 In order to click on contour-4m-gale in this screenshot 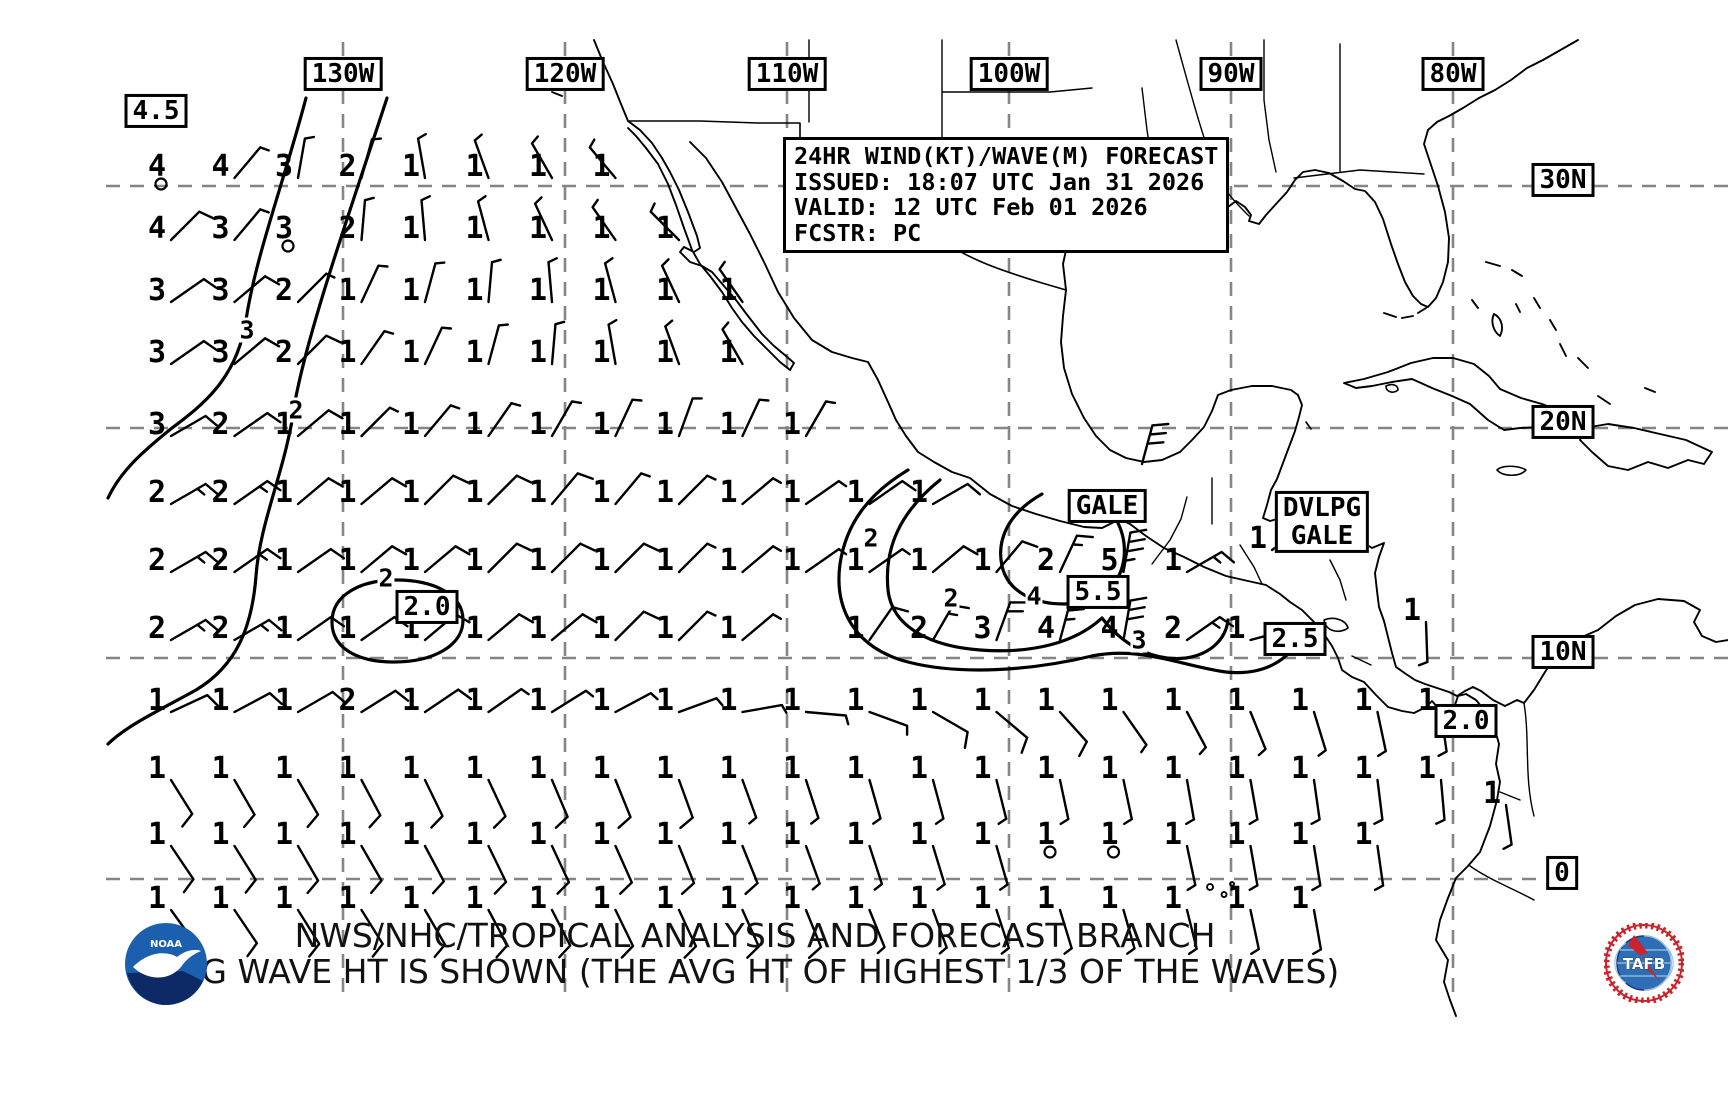, I will do `click(1062, 549)`.